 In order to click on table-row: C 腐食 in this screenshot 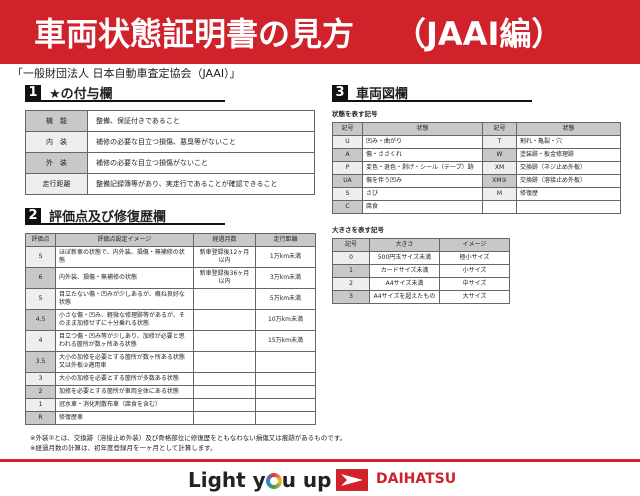, I will do `click(476, 207)`.